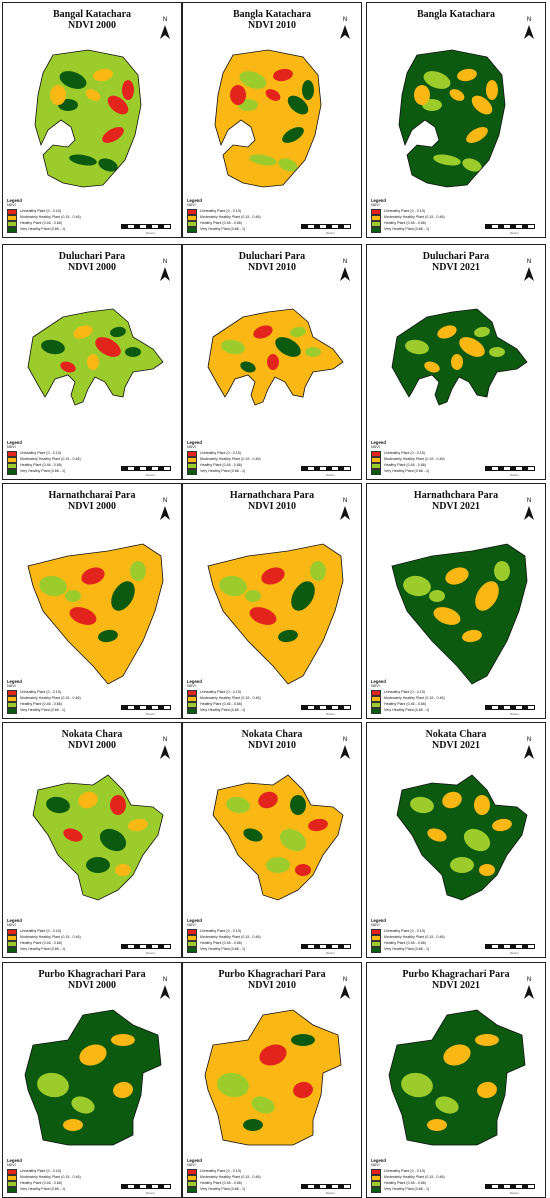 The image size is (550, 1198). Describe the element at coordinates (456, 740) in the screenshot. I see `map-title: Nokata Chara NDVI 2021` at that location.